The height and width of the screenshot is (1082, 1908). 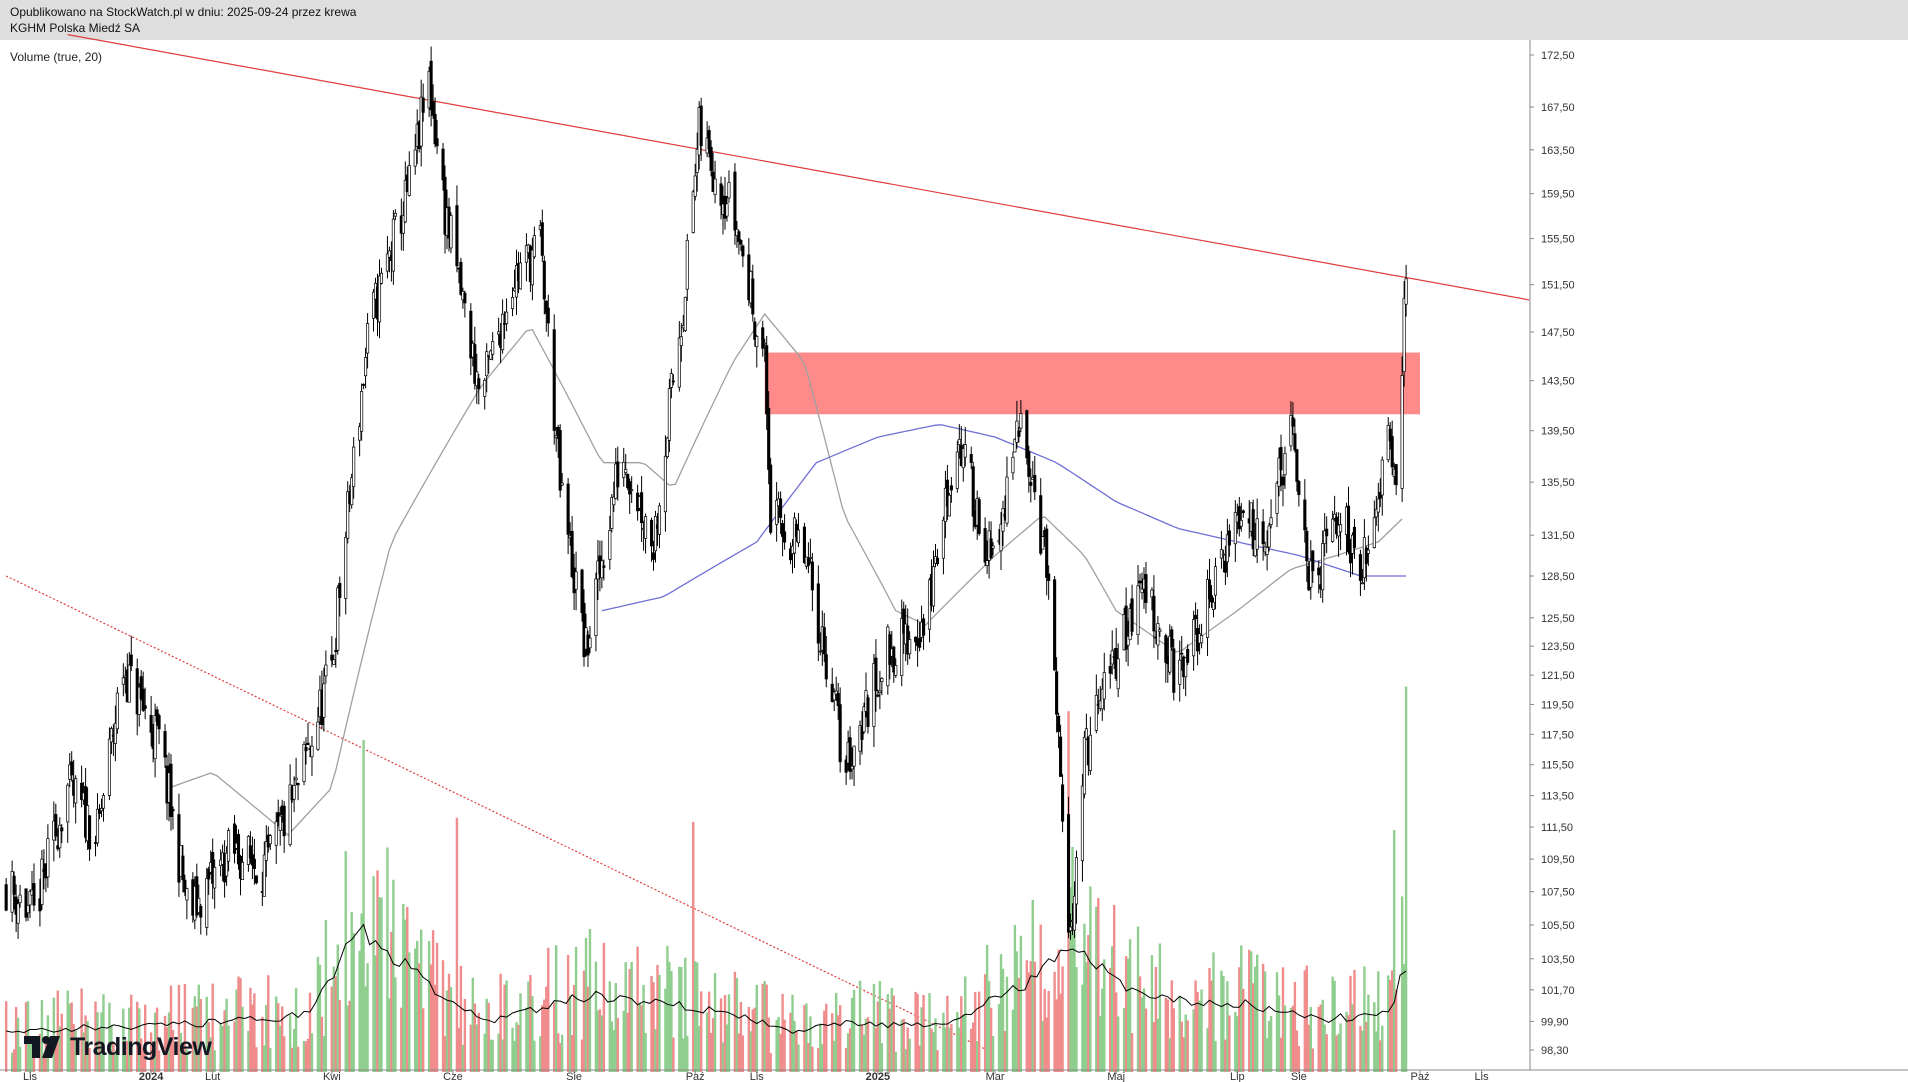 I want to click on y-tick-label: 163,50, so click(x=1558, y=151).